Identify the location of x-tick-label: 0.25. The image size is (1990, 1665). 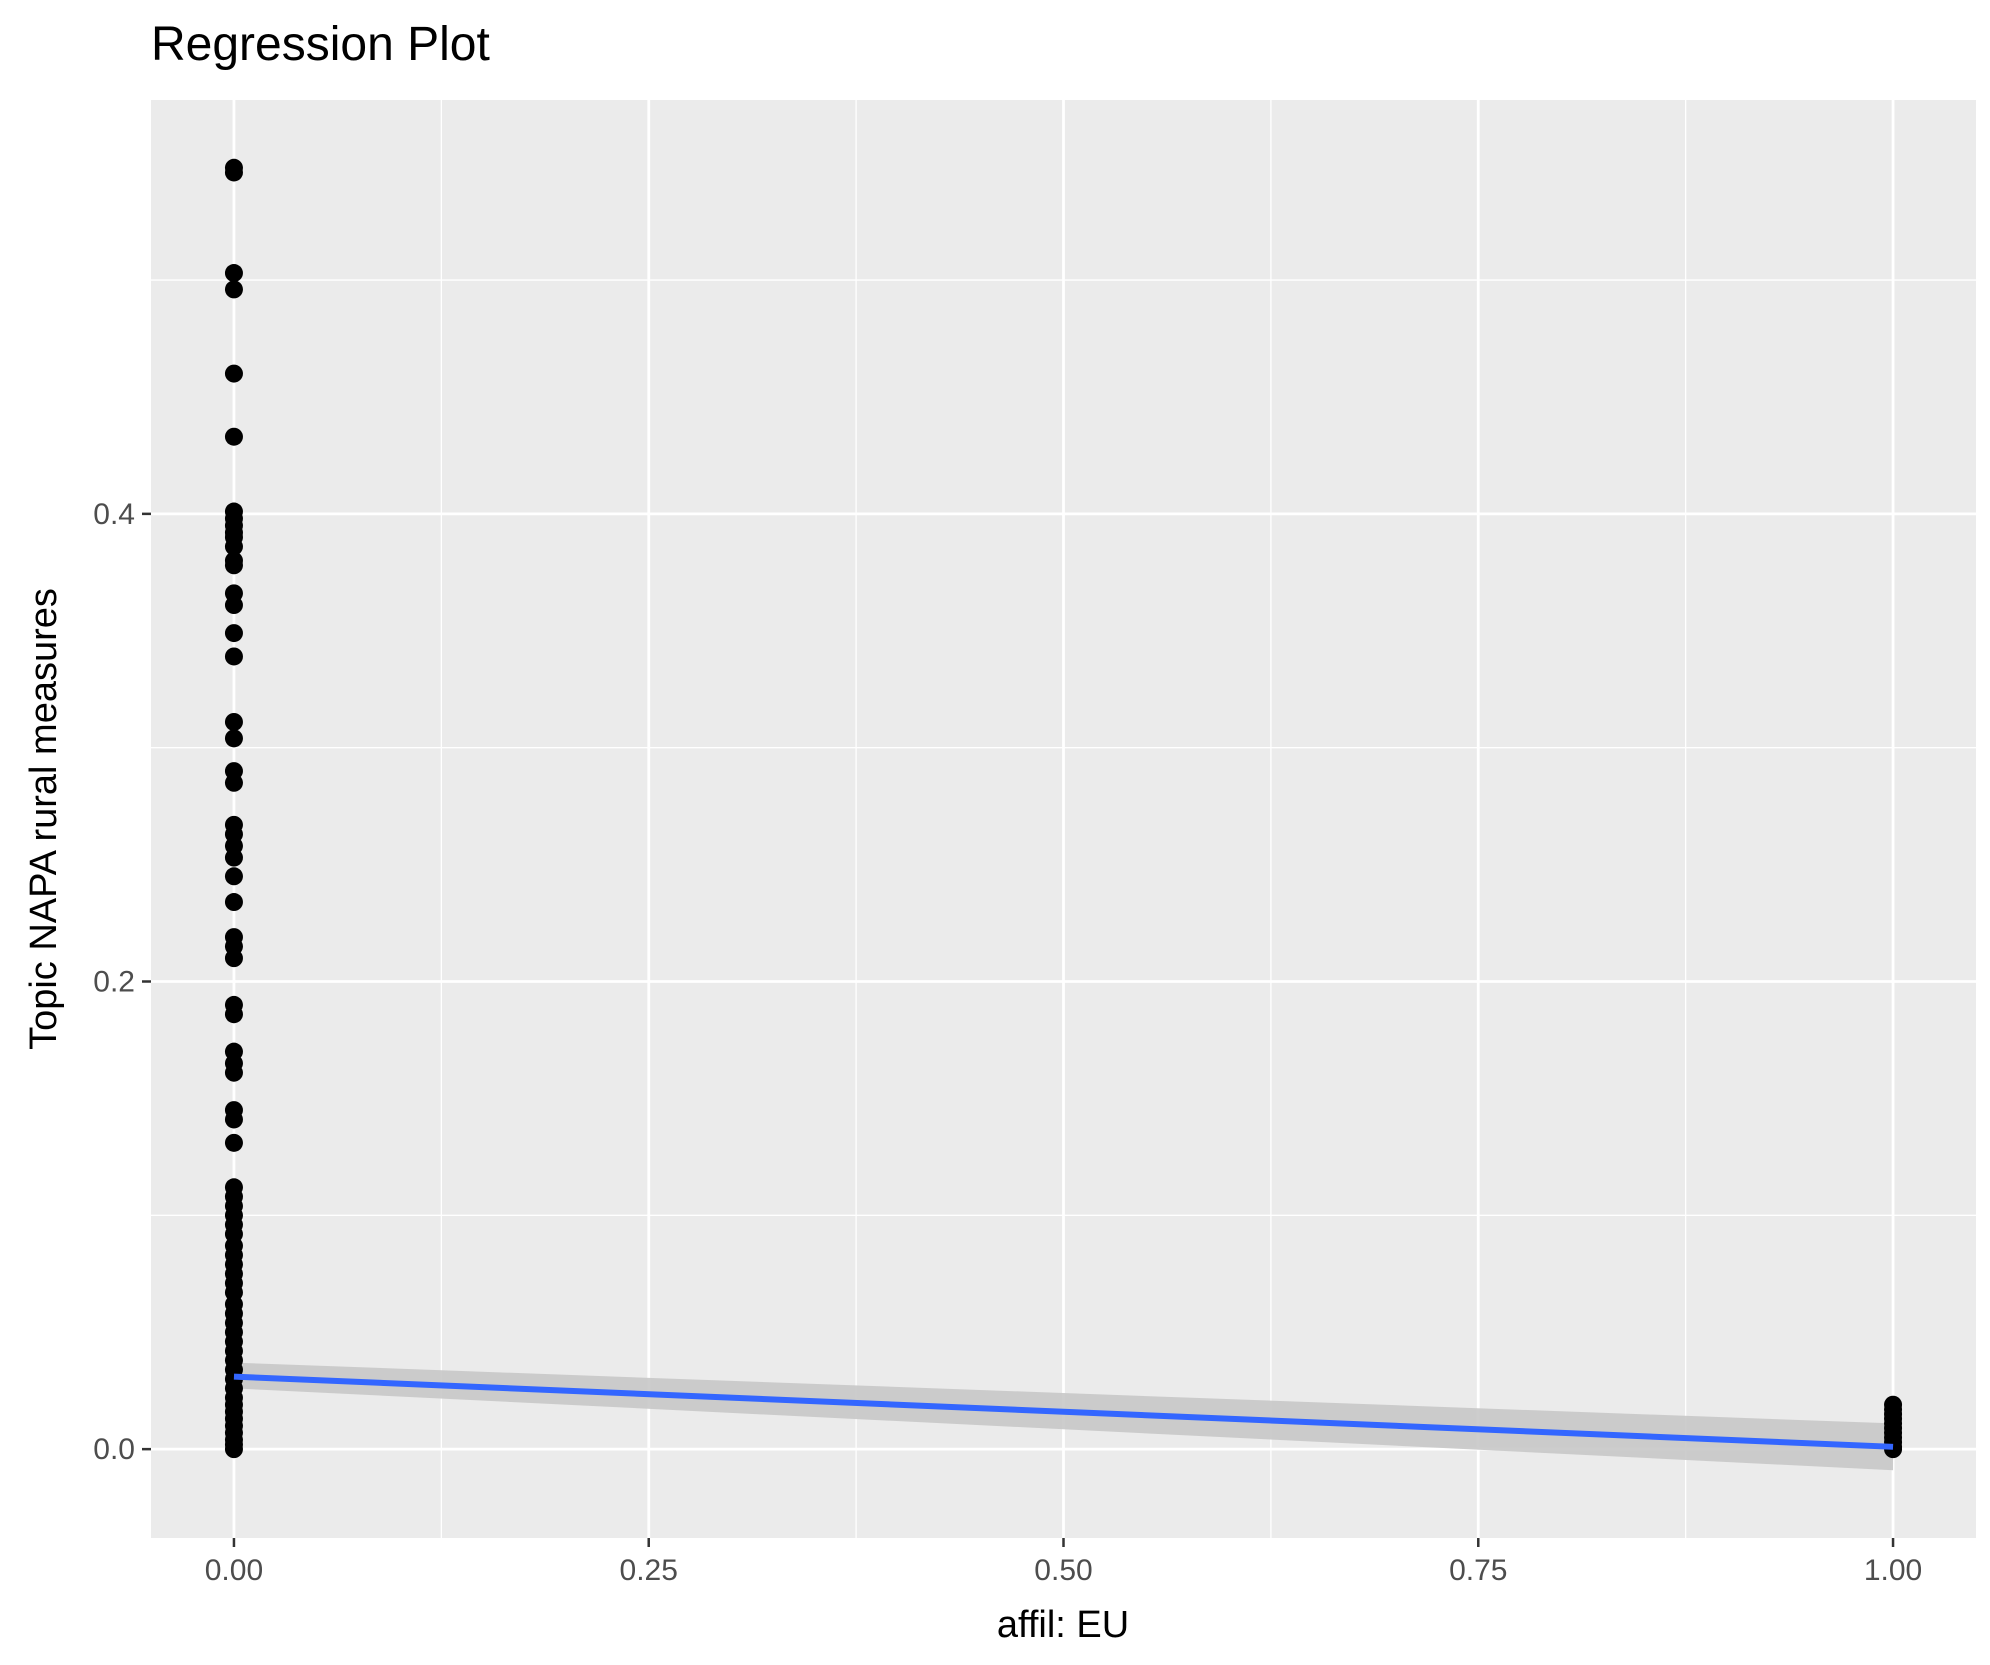
(649, 1570).